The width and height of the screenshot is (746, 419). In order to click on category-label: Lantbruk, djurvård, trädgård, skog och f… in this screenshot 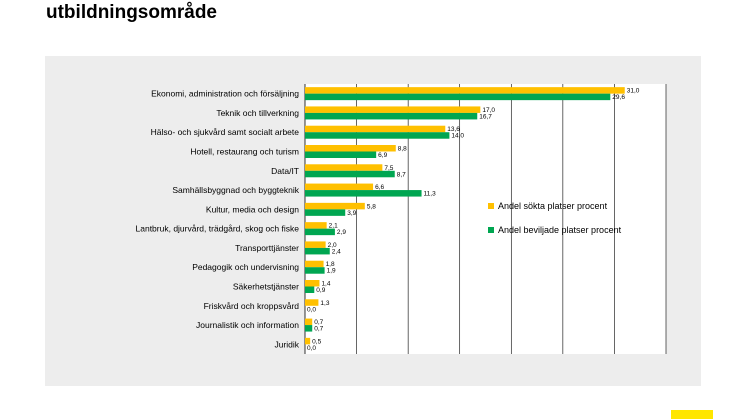, I will do `click(218, 229)`.